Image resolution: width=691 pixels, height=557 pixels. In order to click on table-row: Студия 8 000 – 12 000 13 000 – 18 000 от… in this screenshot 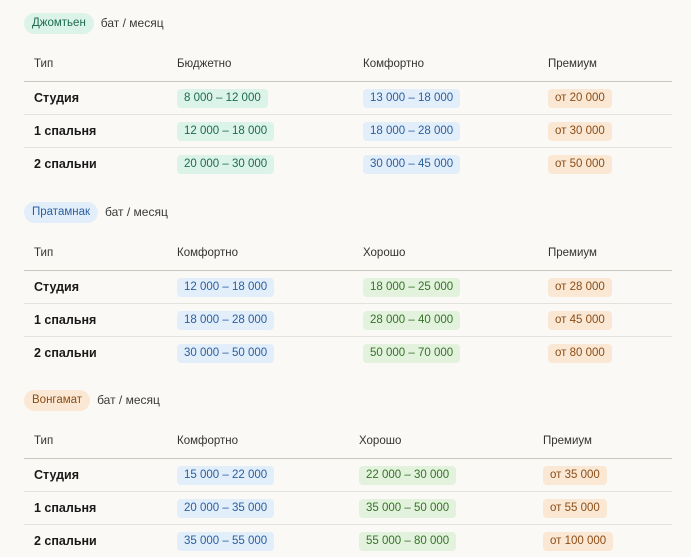, I will do `click(348, 98)`.